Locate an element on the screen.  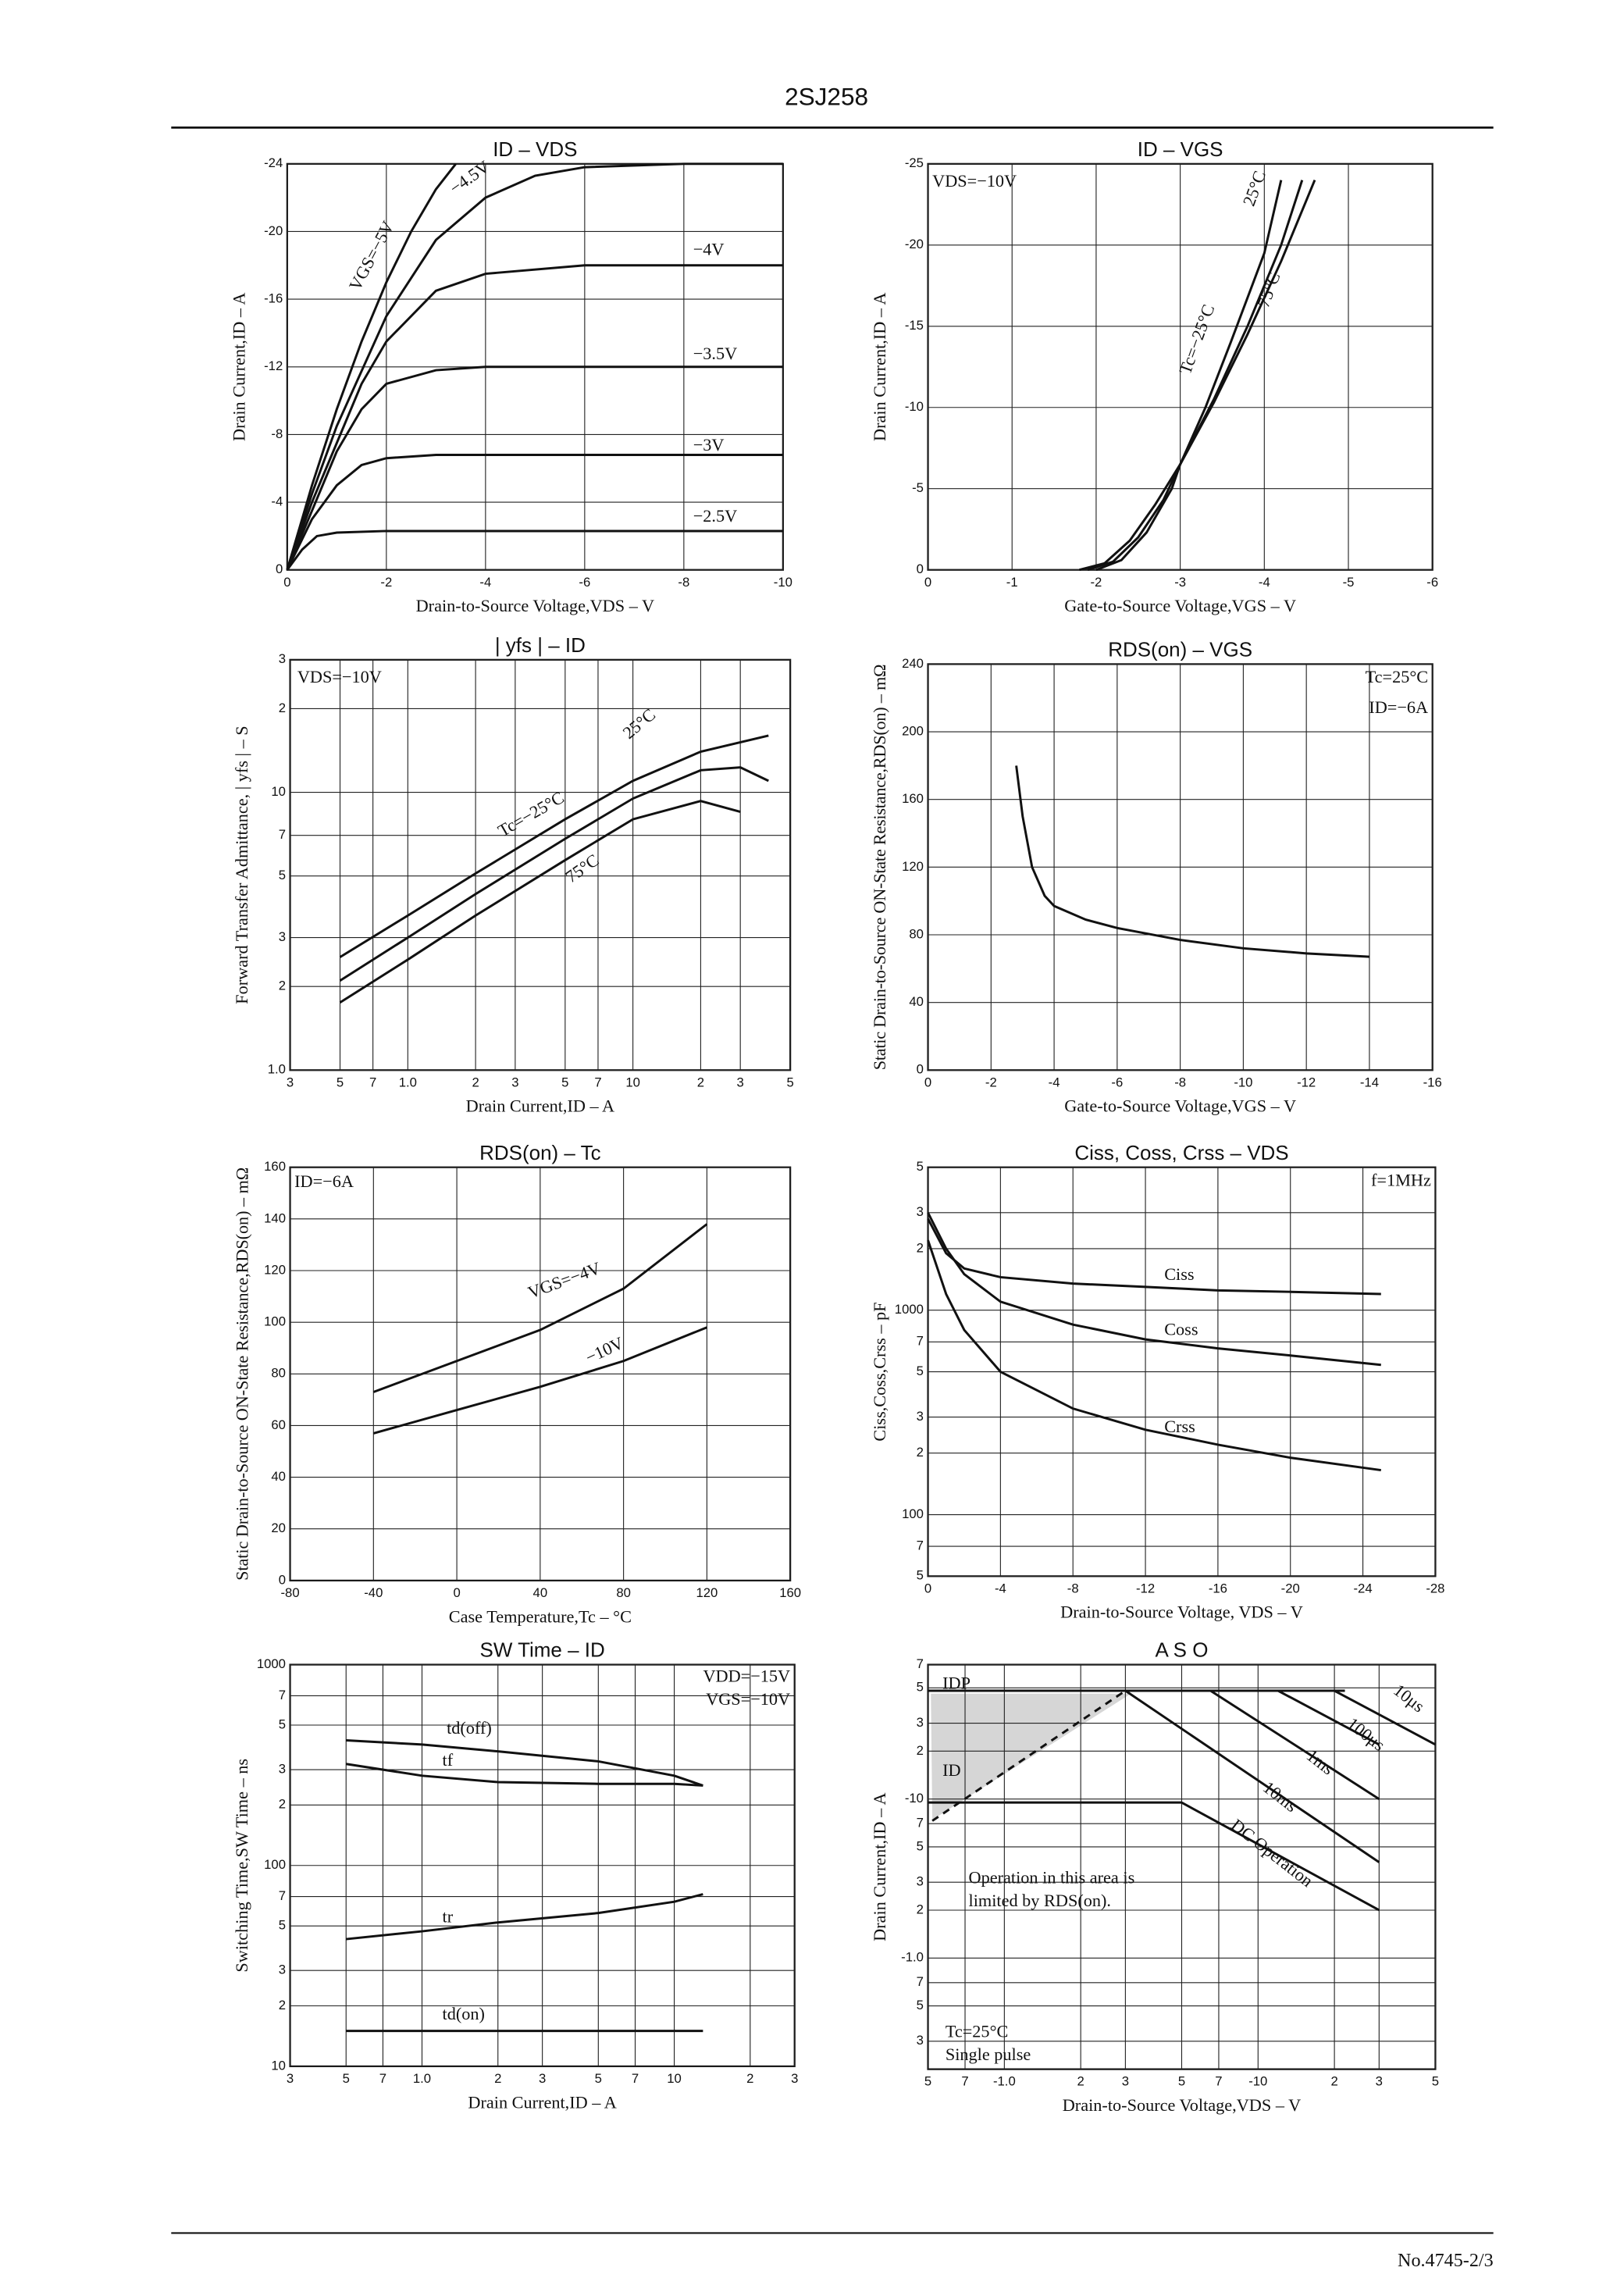
curve-label: tf is located at coordinates (448, 1760).